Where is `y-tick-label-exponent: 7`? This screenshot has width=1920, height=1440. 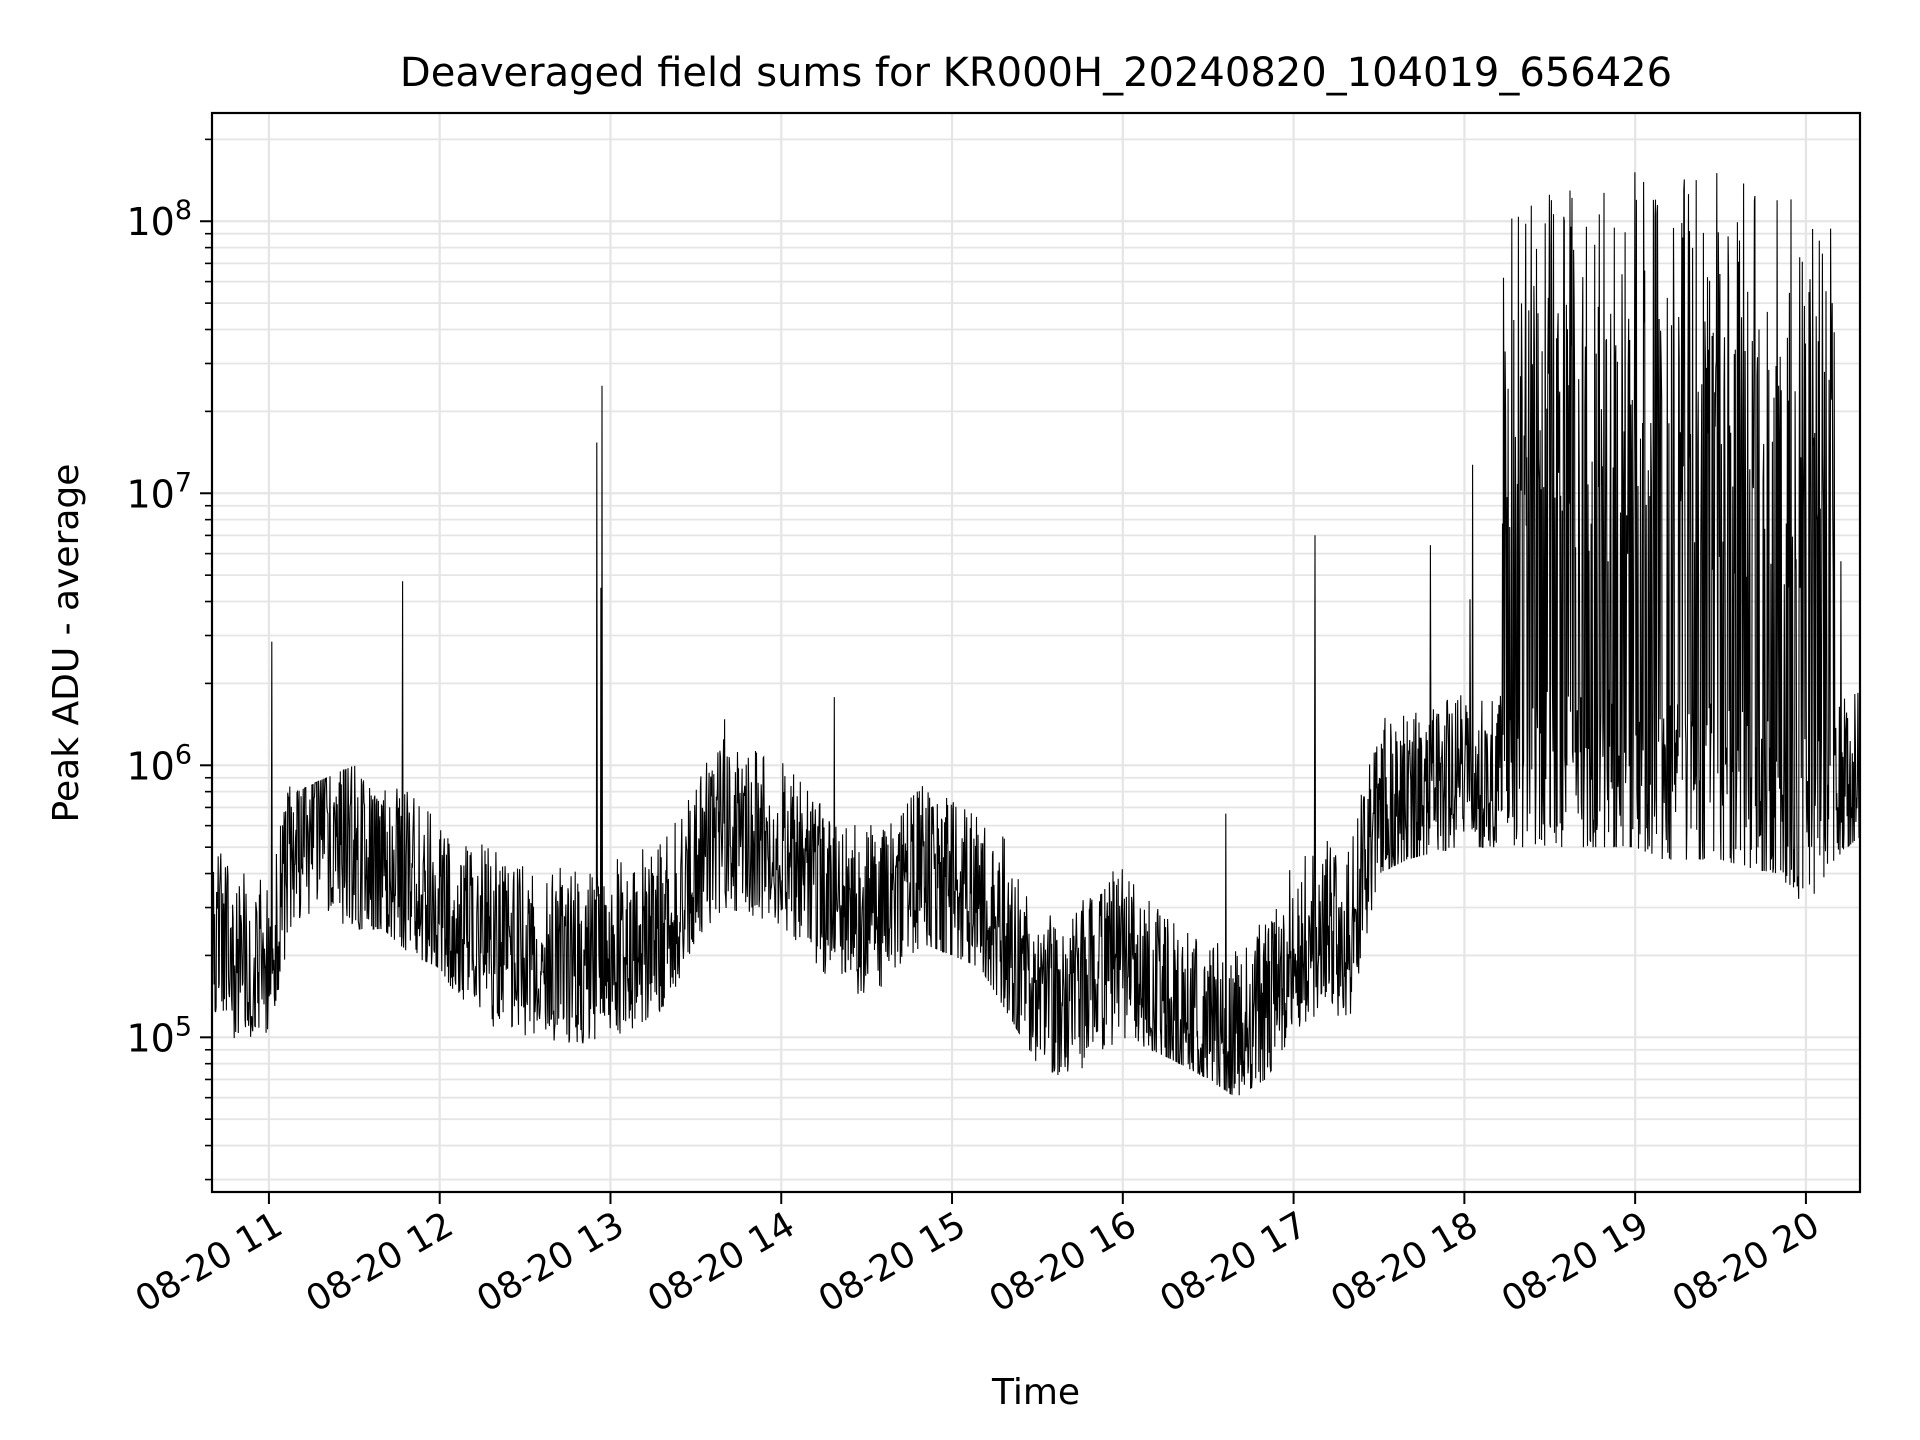 y-tick-label-exponent: 7 is located at coordinates (183, 482).